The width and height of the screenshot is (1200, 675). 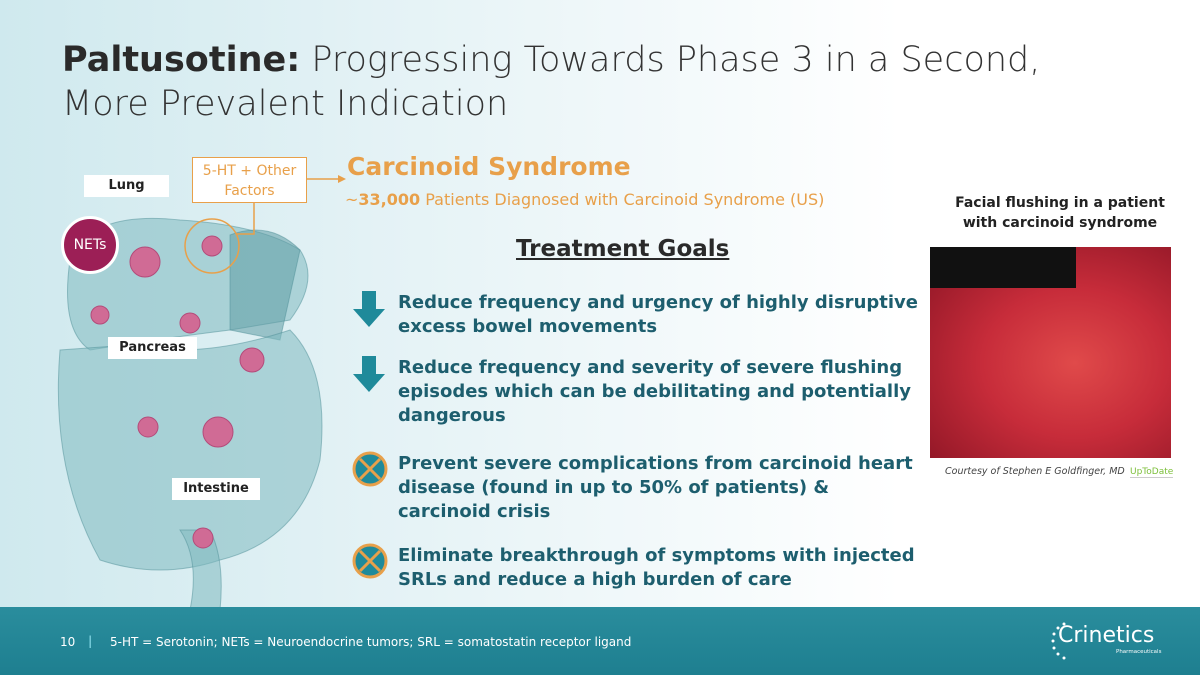 What do you see at coordinates (190, 450) in the screenshot?
I see `intestine-shape` at bounding box center [190, 450].